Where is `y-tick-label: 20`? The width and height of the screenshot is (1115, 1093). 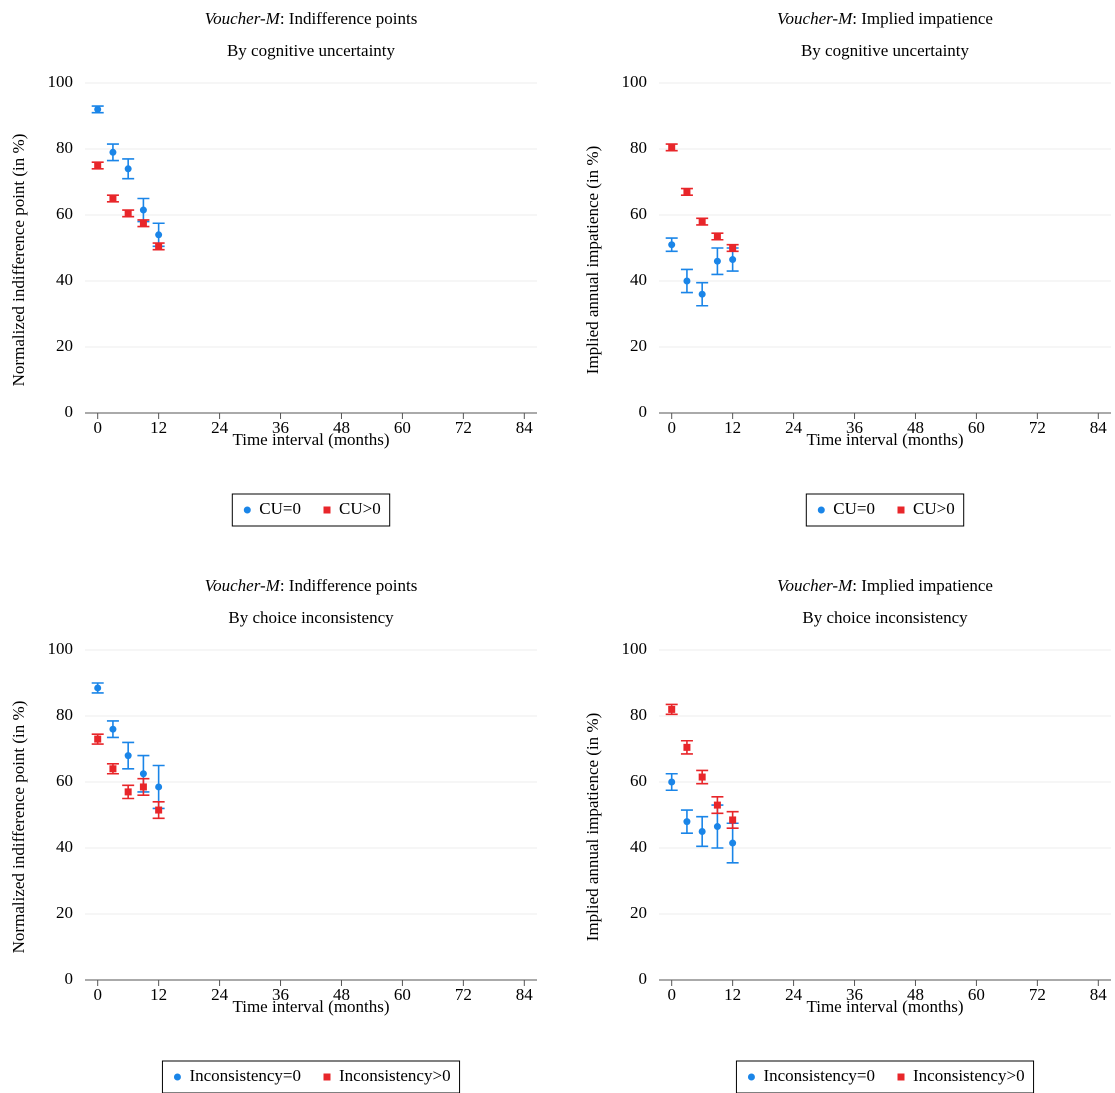 y-tick-label: 20 is located at coordinates (64, 912).